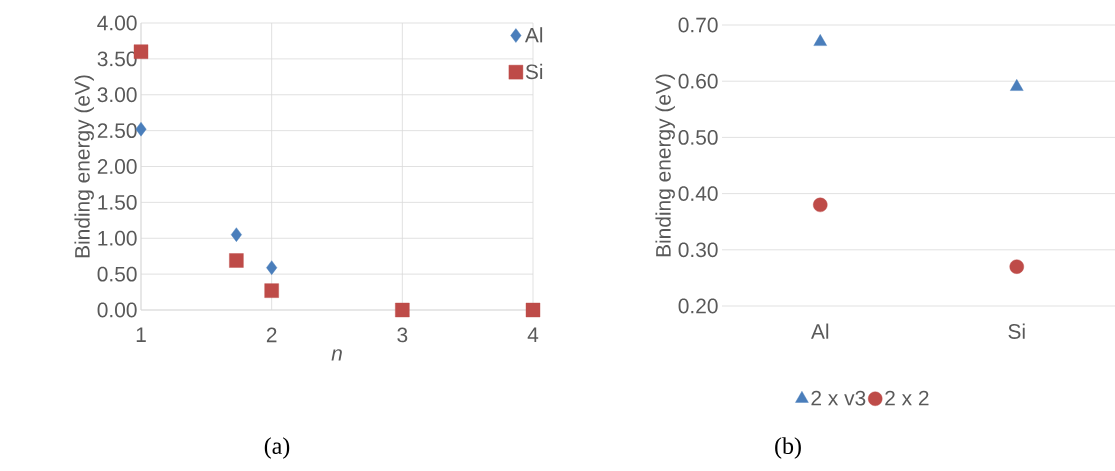  I want to click on x-tick-label: 1, so click(141, 334).